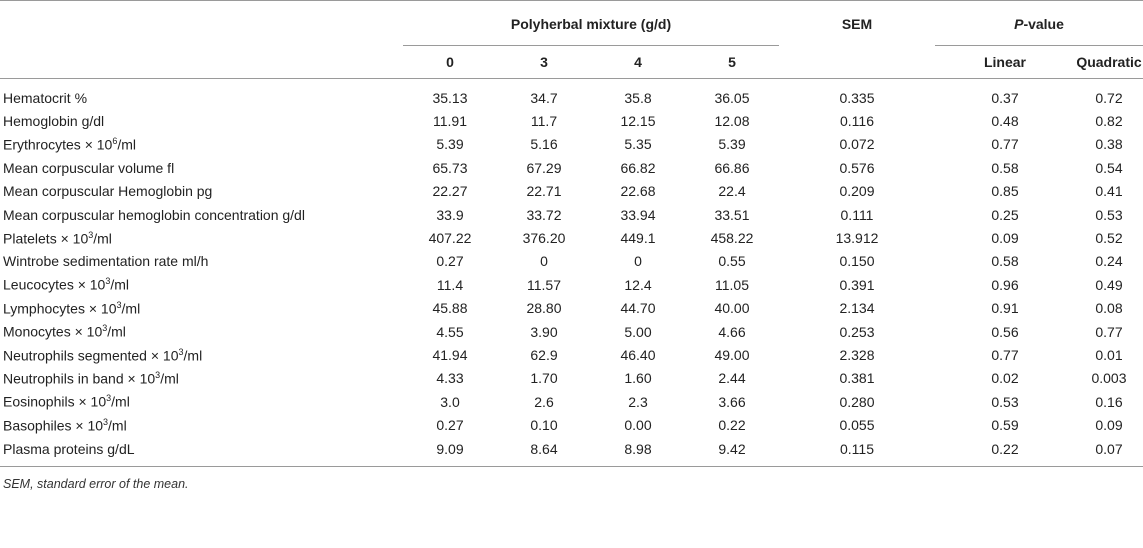 Image resolution: width=1143 pixels, height=548 pixels. What do you see at coordinates (1005, 331) in the screenshot?
I see `table-cell: 0.56` at bounding box center [1005, 331].